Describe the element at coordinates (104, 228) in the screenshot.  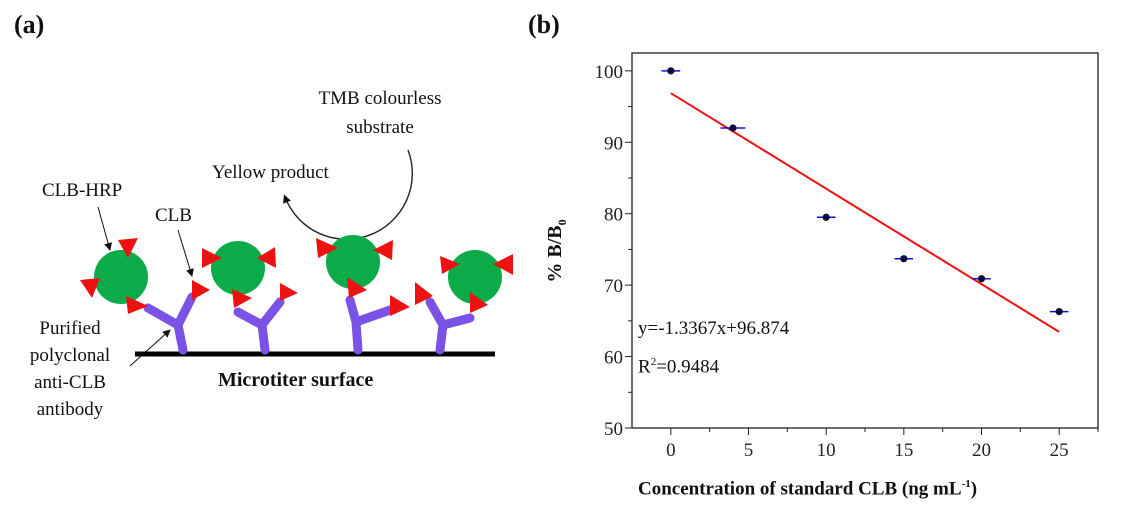
I see `clb-hrp-pointer` at that location.